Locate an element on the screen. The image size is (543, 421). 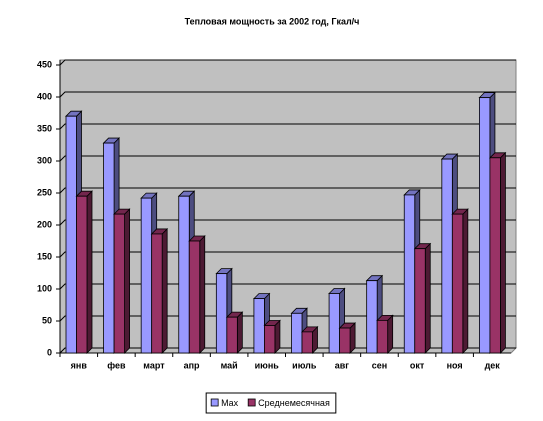
y-tick-label: 400 is located at coordinates (44, 96).